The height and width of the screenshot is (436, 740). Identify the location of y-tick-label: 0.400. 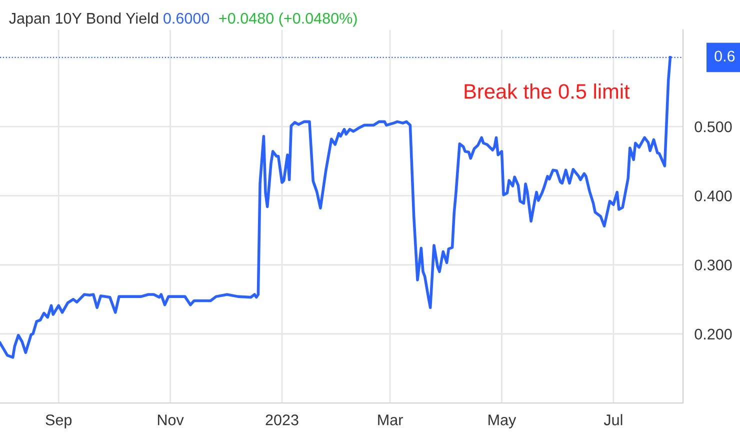
(713, 196).